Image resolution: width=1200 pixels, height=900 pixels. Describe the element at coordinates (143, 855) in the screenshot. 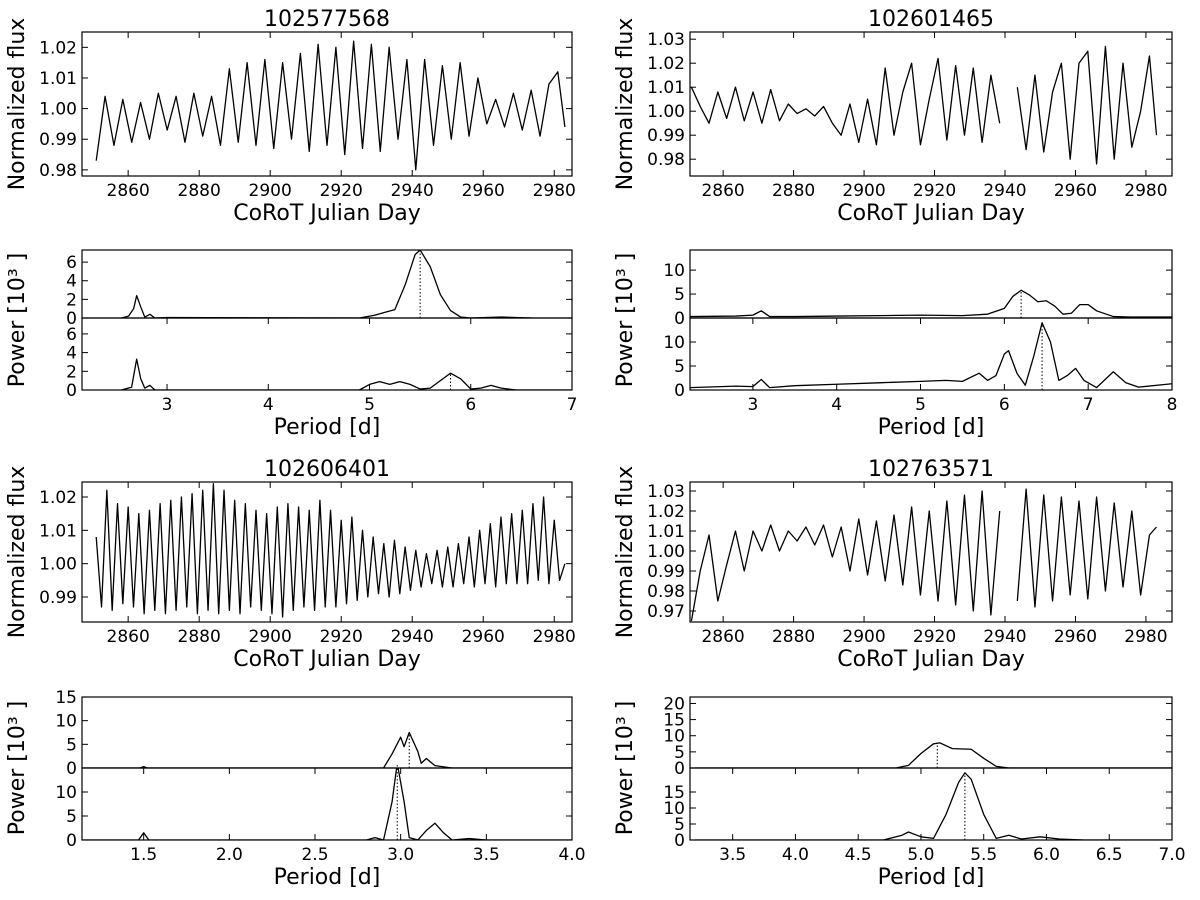

I see `x-tick-label: 1.5` at that location.